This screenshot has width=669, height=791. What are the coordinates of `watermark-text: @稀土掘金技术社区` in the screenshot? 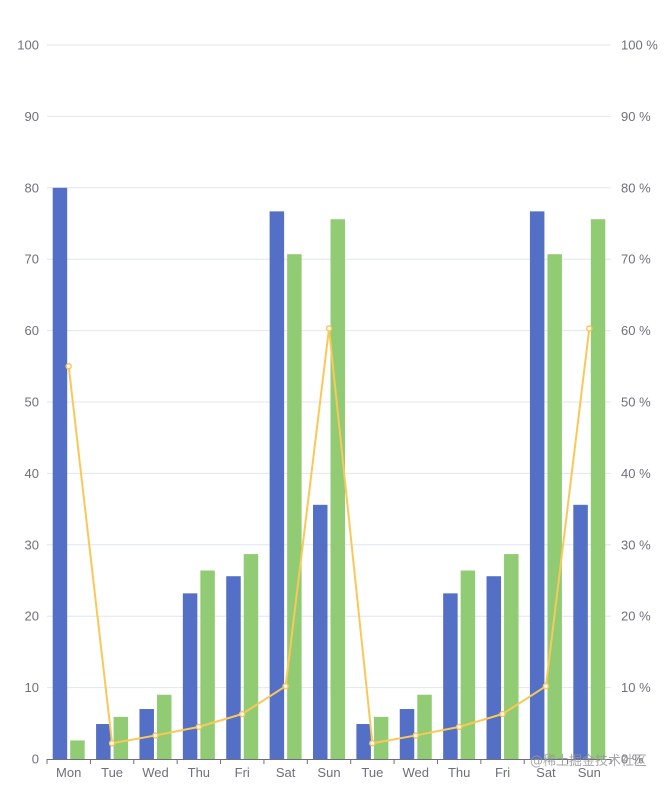 It's located at (588, 761).